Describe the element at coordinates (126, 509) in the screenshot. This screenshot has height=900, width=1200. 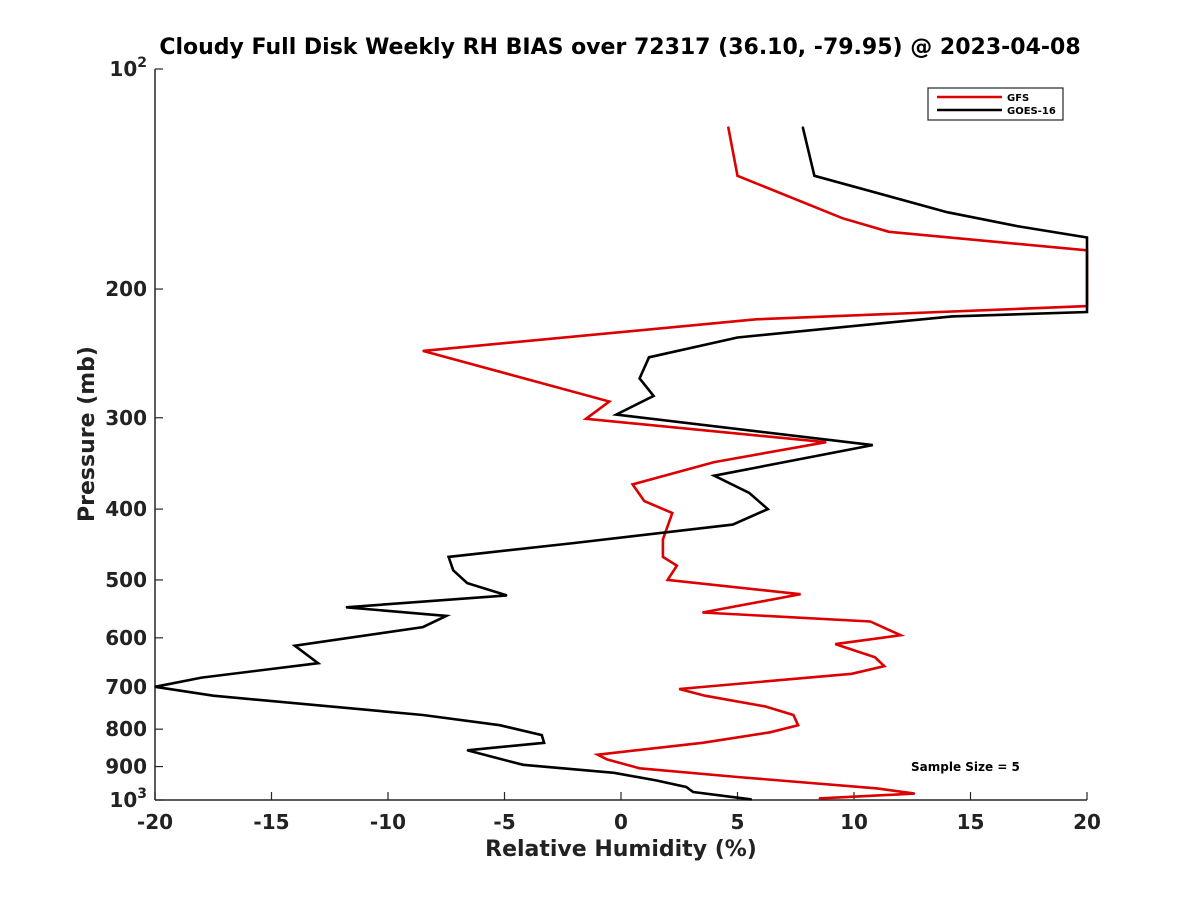
I see `y-tick-label: 400` at that location.